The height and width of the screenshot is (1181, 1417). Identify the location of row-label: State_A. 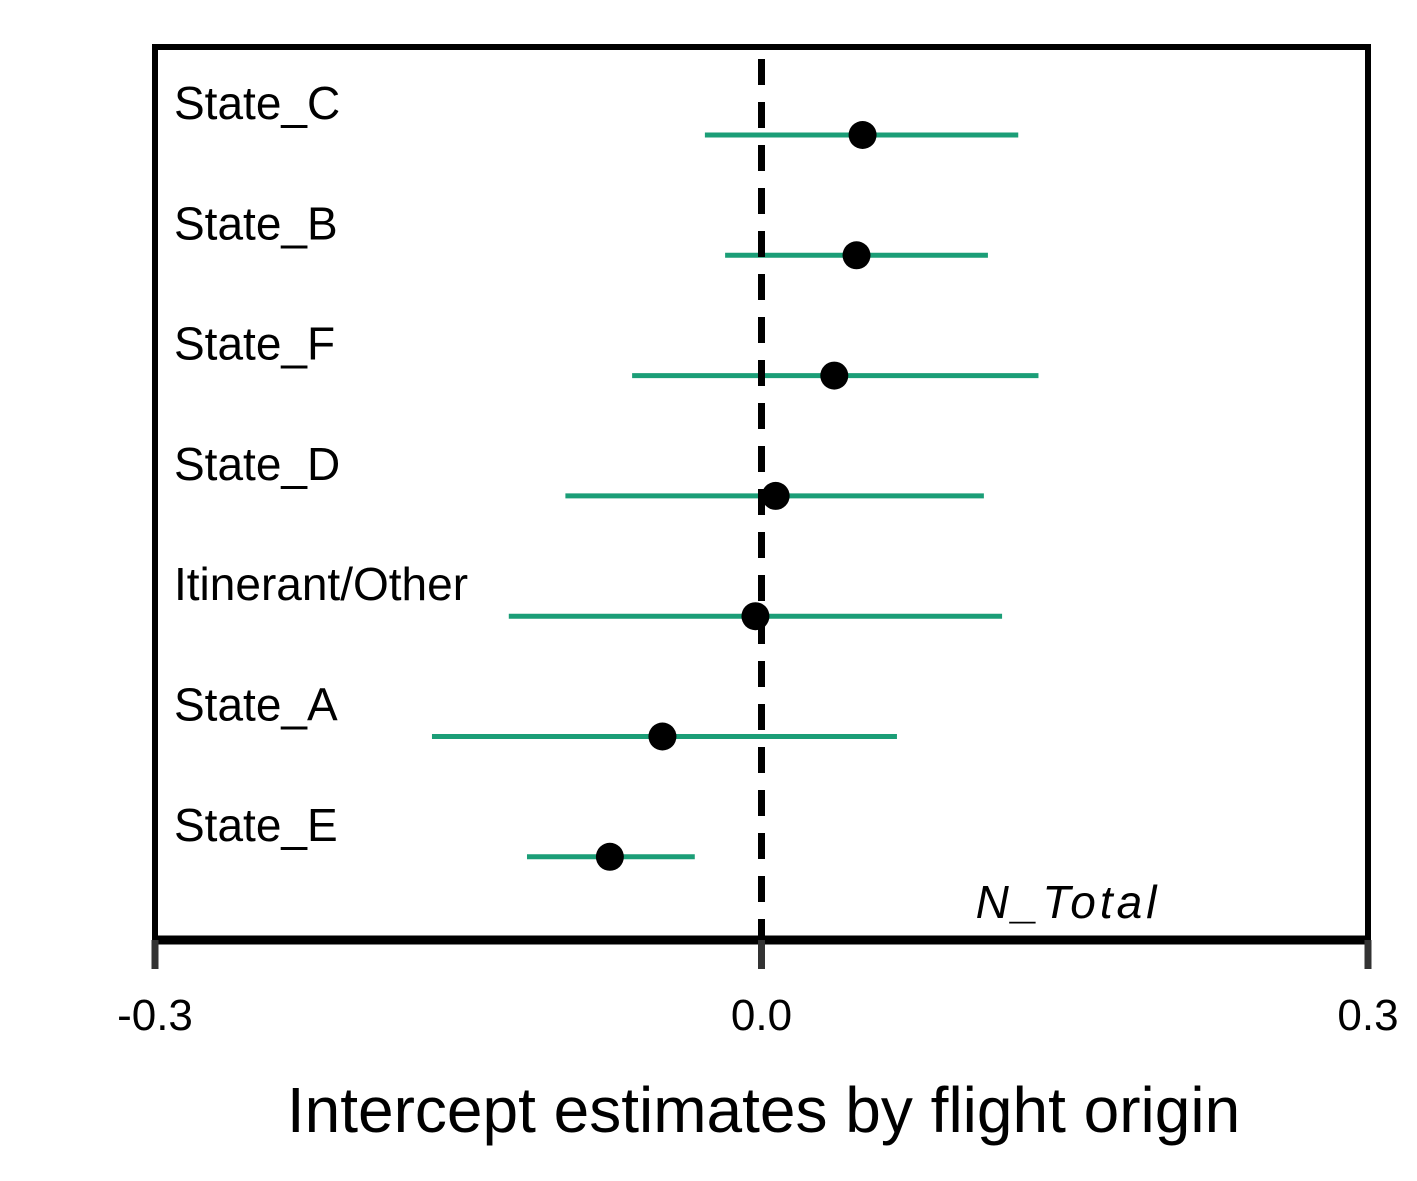
(256, 705).